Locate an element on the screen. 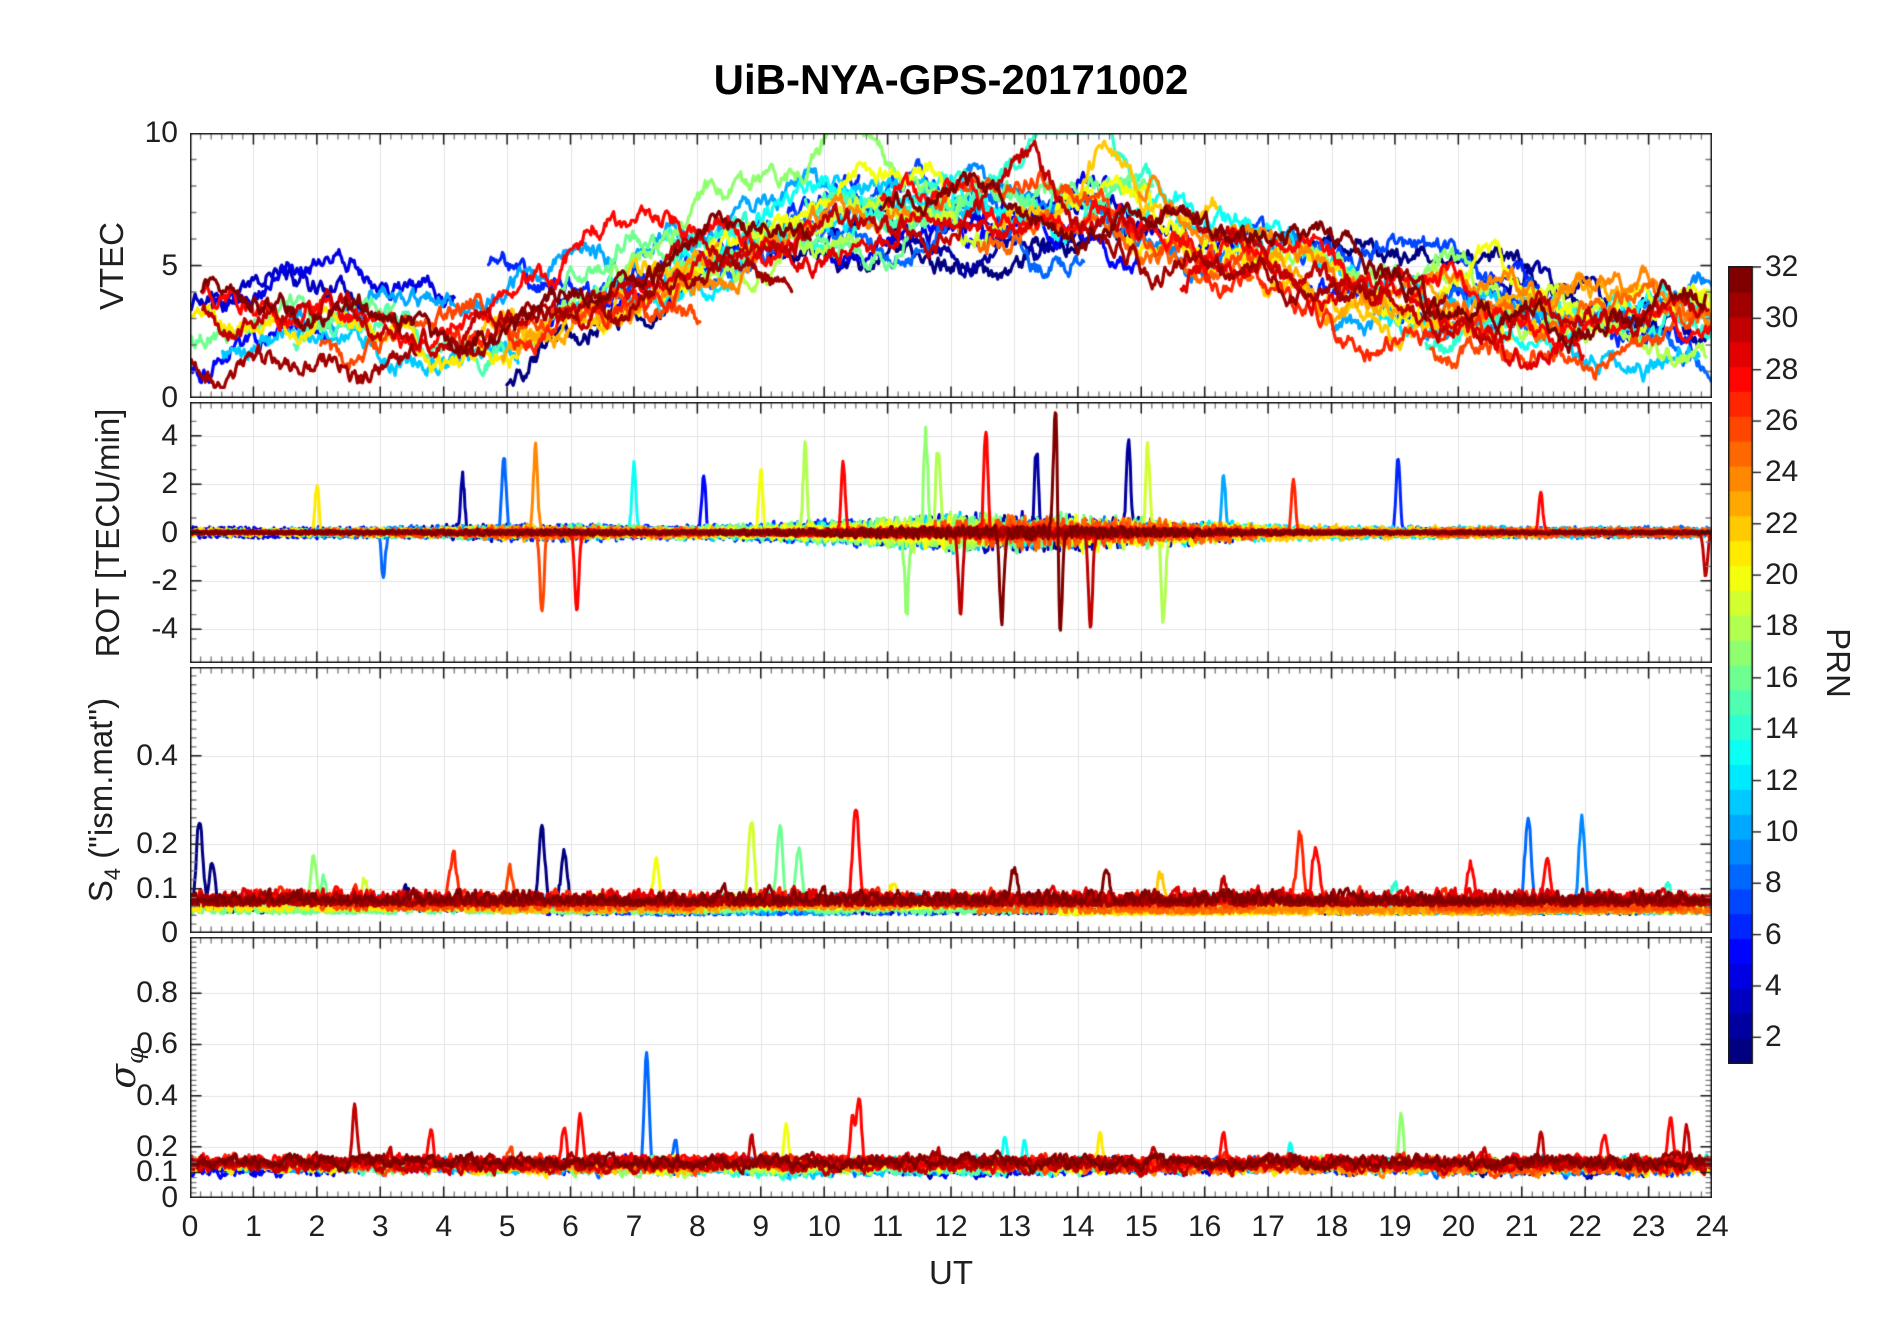 Image resolution: width=1902 pixels, height=1330 pixels. colorbar-tick-label: 30 is located at coordinates (1782, 318).